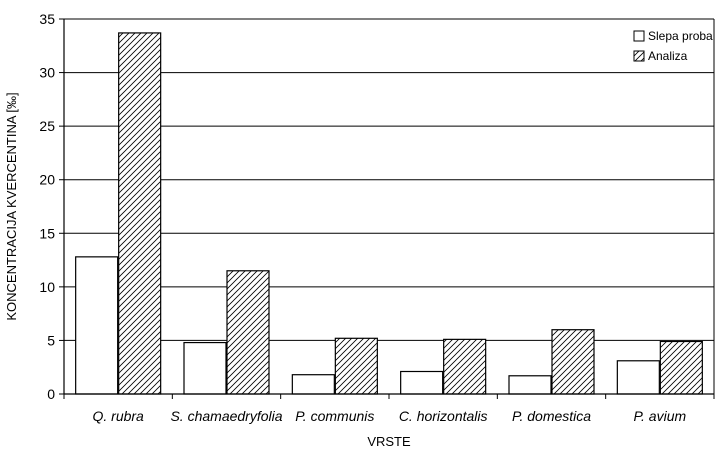  Describe the element at coordinates (668, 56) in the screenshot. I see `legend-label-analiza: Analiza` at that location.